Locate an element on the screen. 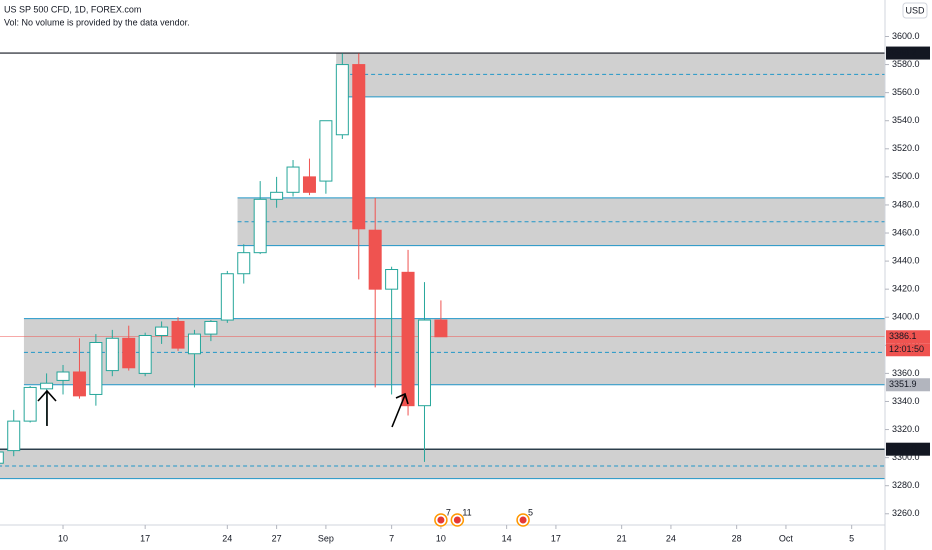 Image resolution: width=932 pixels, height=550 pixels. countdown-box is located at coordinates (908, 350).